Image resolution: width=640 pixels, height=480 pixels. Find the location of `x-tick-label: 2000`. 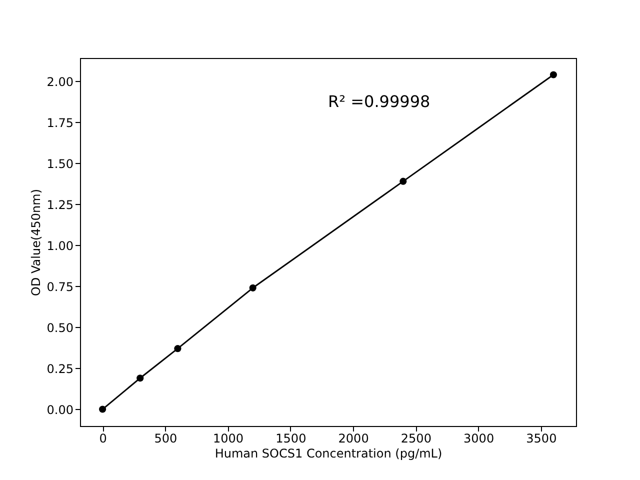

x-tick-label: 2000 is located at coordinates (353, 439).